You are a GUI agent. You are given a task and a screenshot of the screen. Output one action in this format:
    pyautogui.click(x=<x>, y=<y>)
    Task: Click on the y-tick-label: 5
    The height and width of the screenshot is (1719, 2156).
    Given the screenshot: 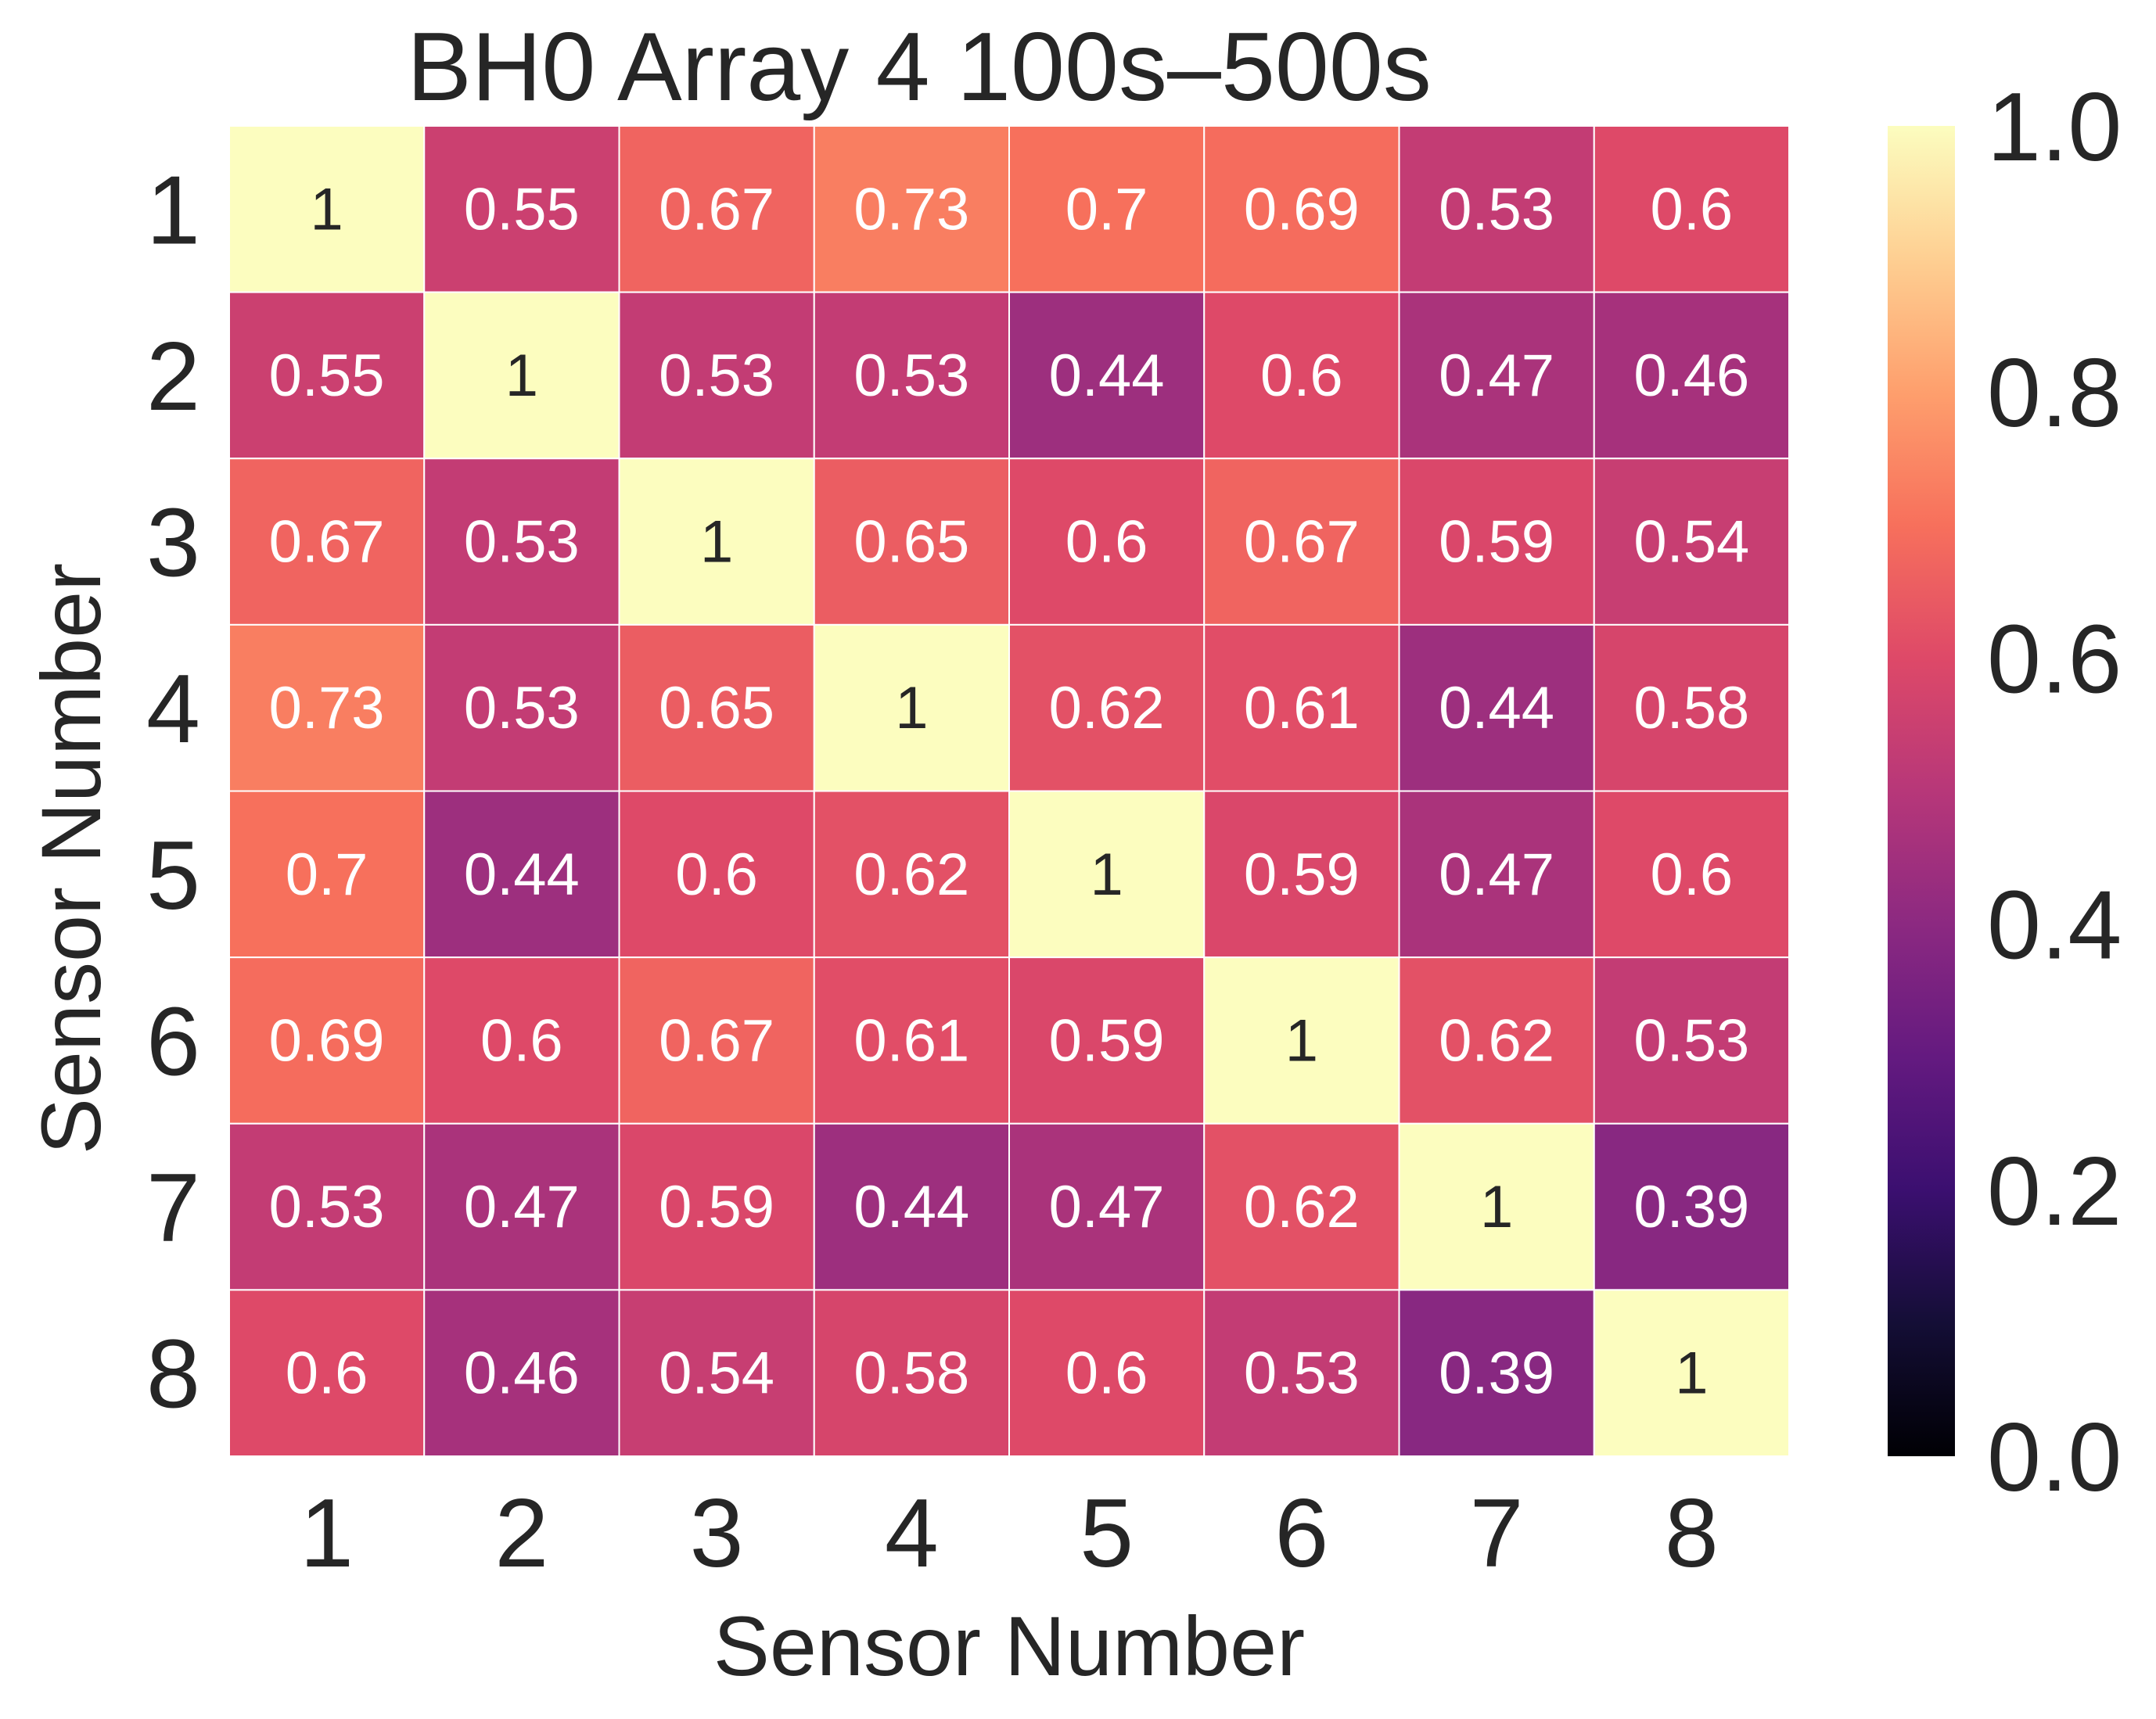 What is the action you would take?
    pyautogui.click(x=173, y=876)
    